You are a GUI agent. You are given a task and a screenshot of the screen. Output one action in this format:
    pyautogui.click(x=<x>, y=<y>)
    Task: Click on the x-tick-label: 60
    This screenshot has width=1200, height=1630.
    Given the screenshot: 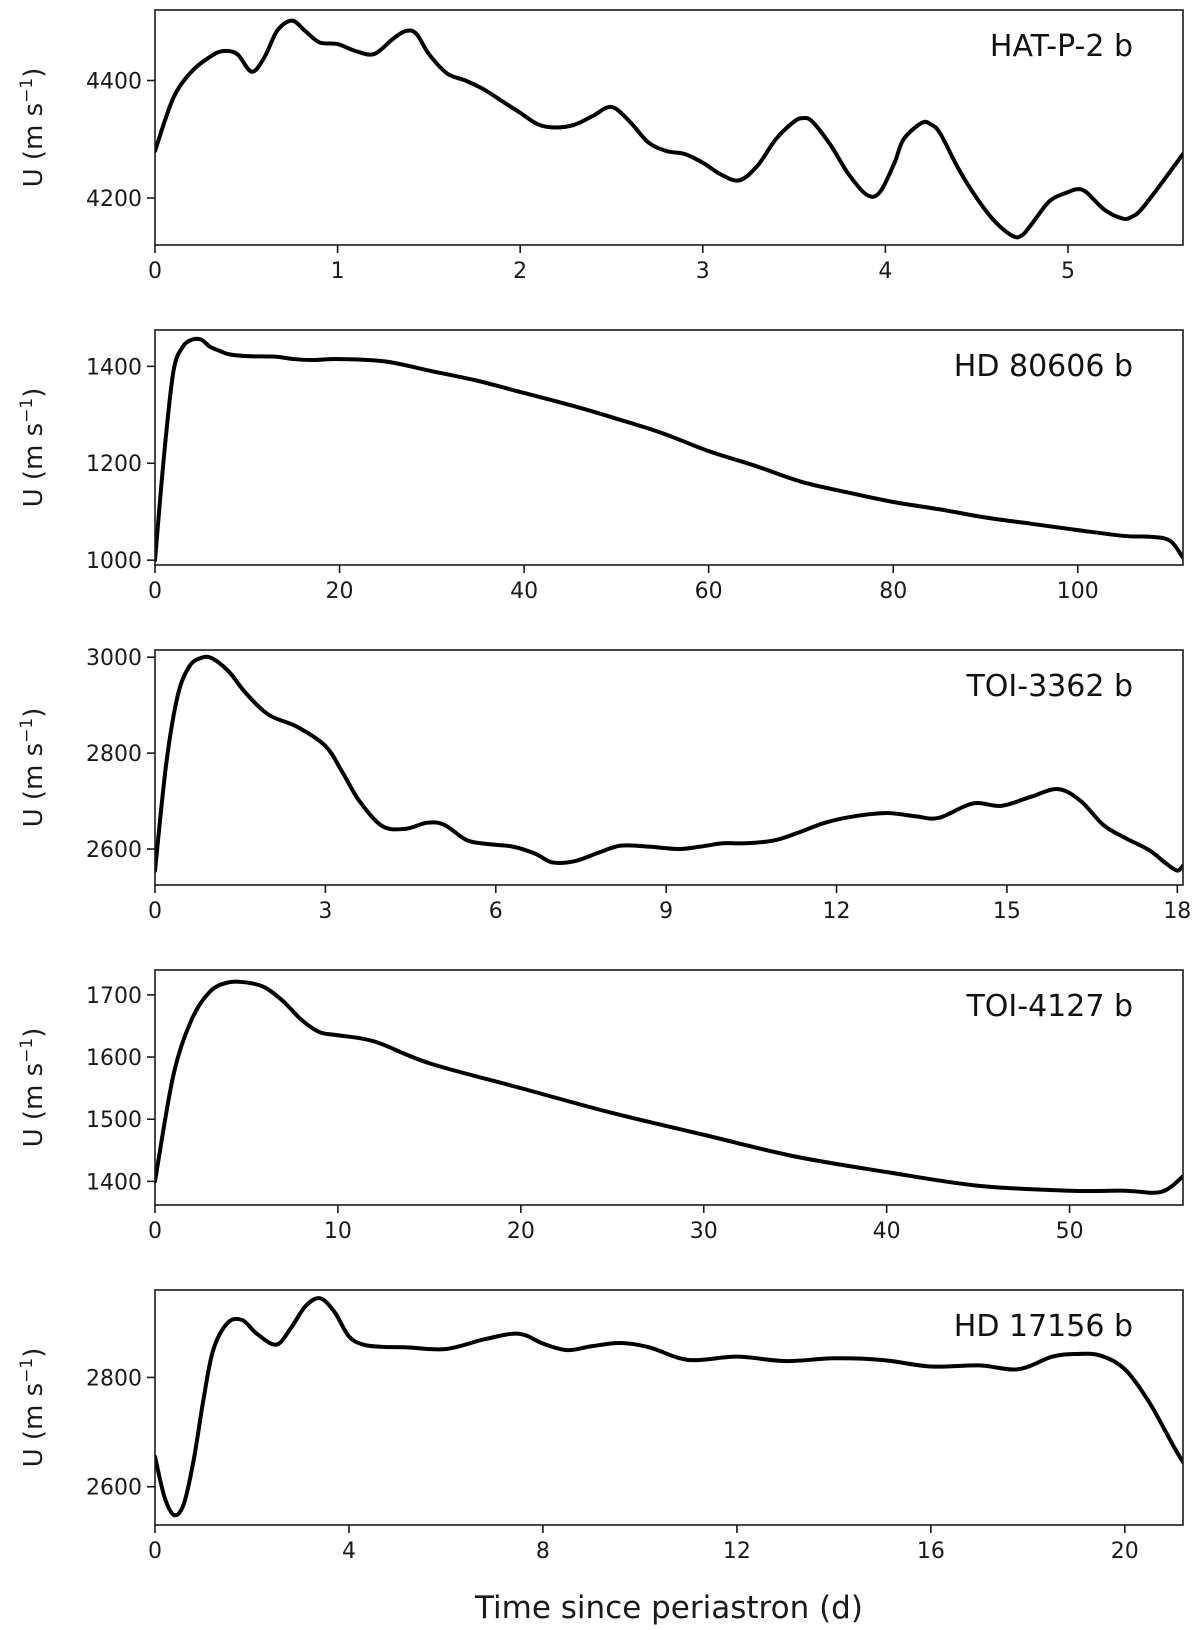 What is the action you would take?
    pyautogui.click(x=709, y=591)
    